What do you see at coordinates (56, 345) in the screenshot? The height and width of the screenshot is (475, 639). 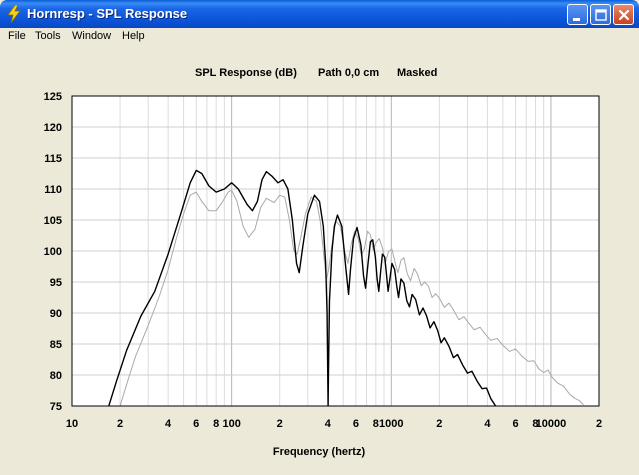 I see `y-tick-label: 85` at bounding box center [56, 345].